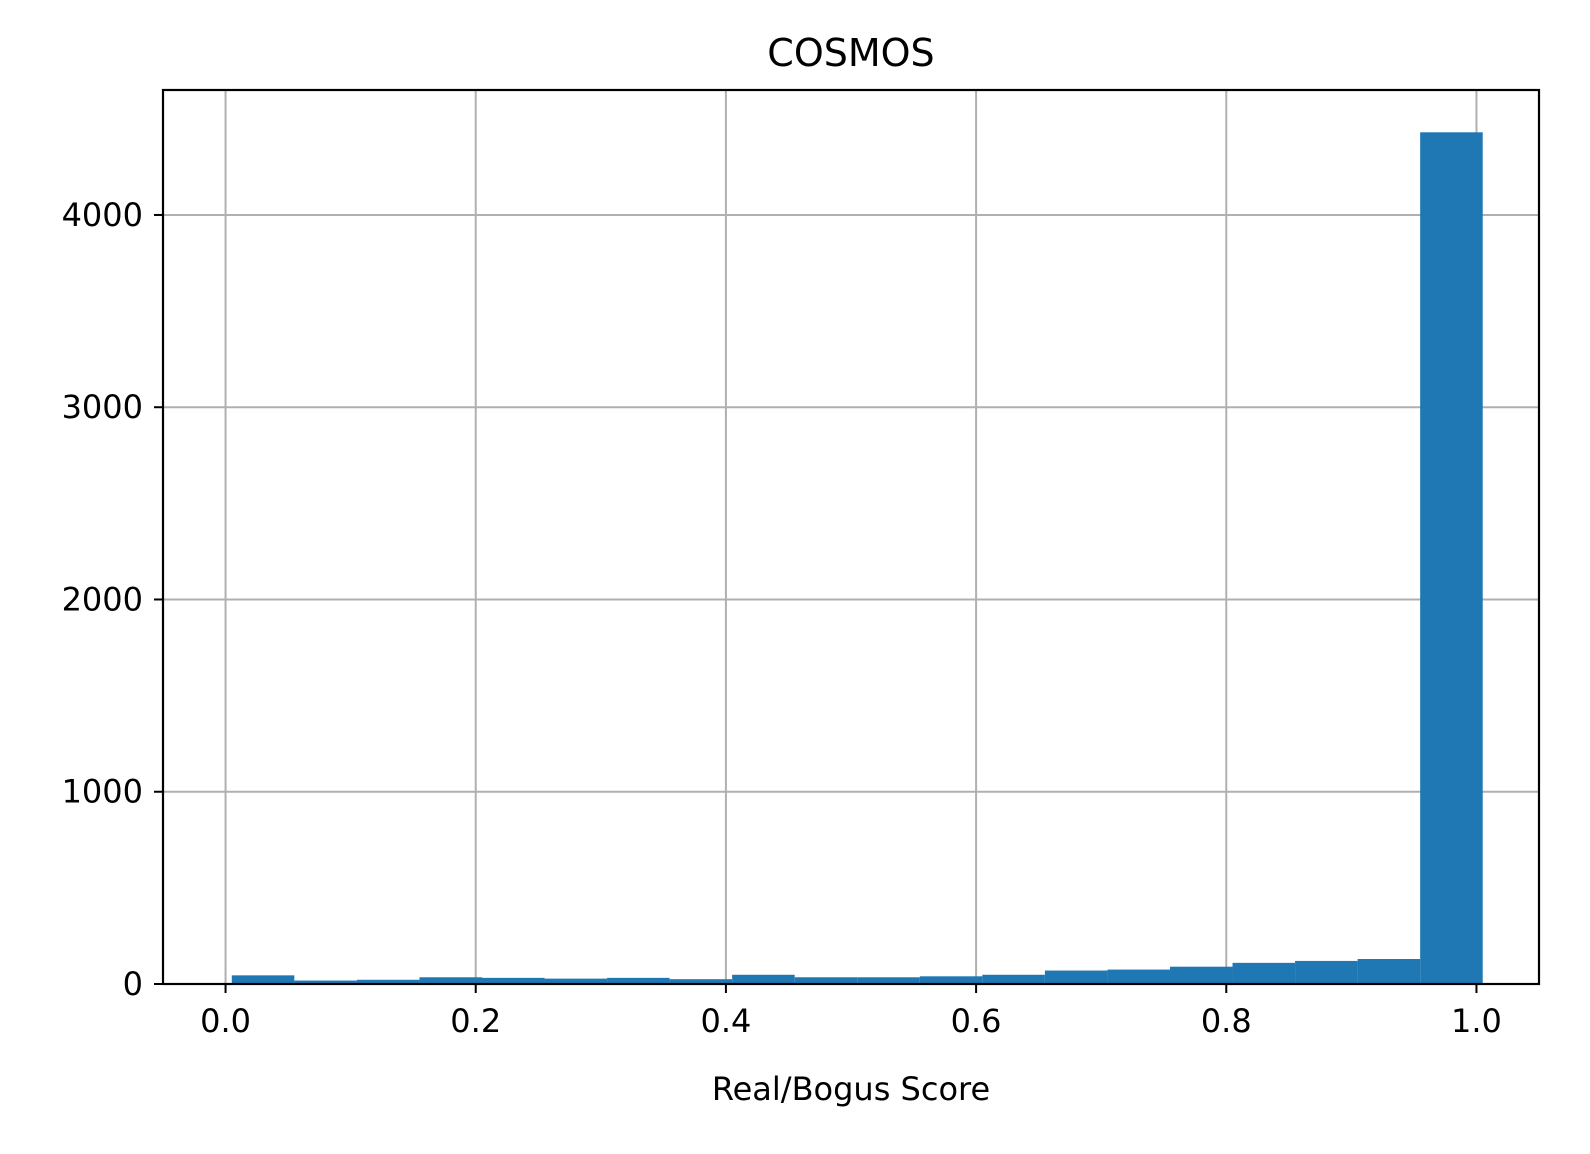 The image size is (1590, 1154). I want to click on x-axis-ticks: 0.0 0.2 0.4 0.6 0.8 1.0, so click(851, 1012).